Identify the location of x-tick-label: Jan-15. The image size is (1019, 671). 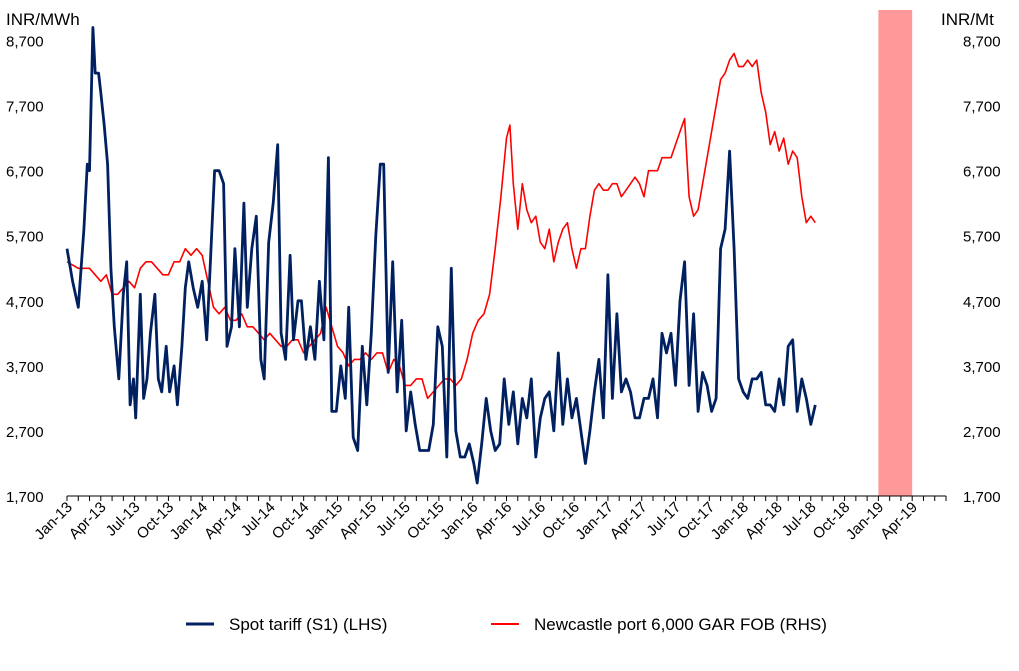
(324, 521).